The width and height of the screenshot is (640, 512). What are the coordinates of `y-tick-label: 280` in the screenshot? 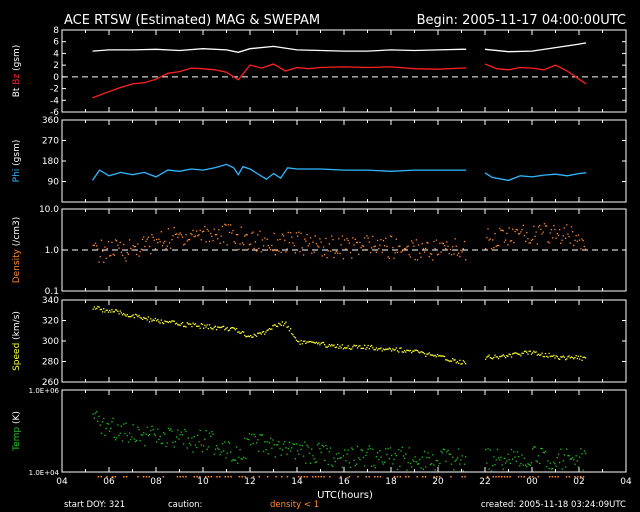 It's located at (50, 363).